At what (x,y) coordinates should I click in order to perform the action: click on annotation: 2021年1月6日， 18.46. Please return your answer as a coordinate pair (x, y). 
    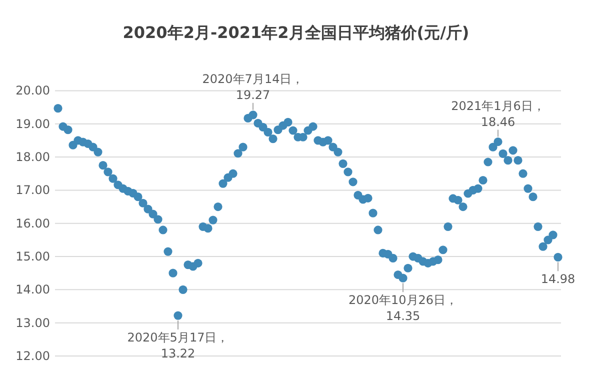
    Looking at the image, I should click on (498, 113).